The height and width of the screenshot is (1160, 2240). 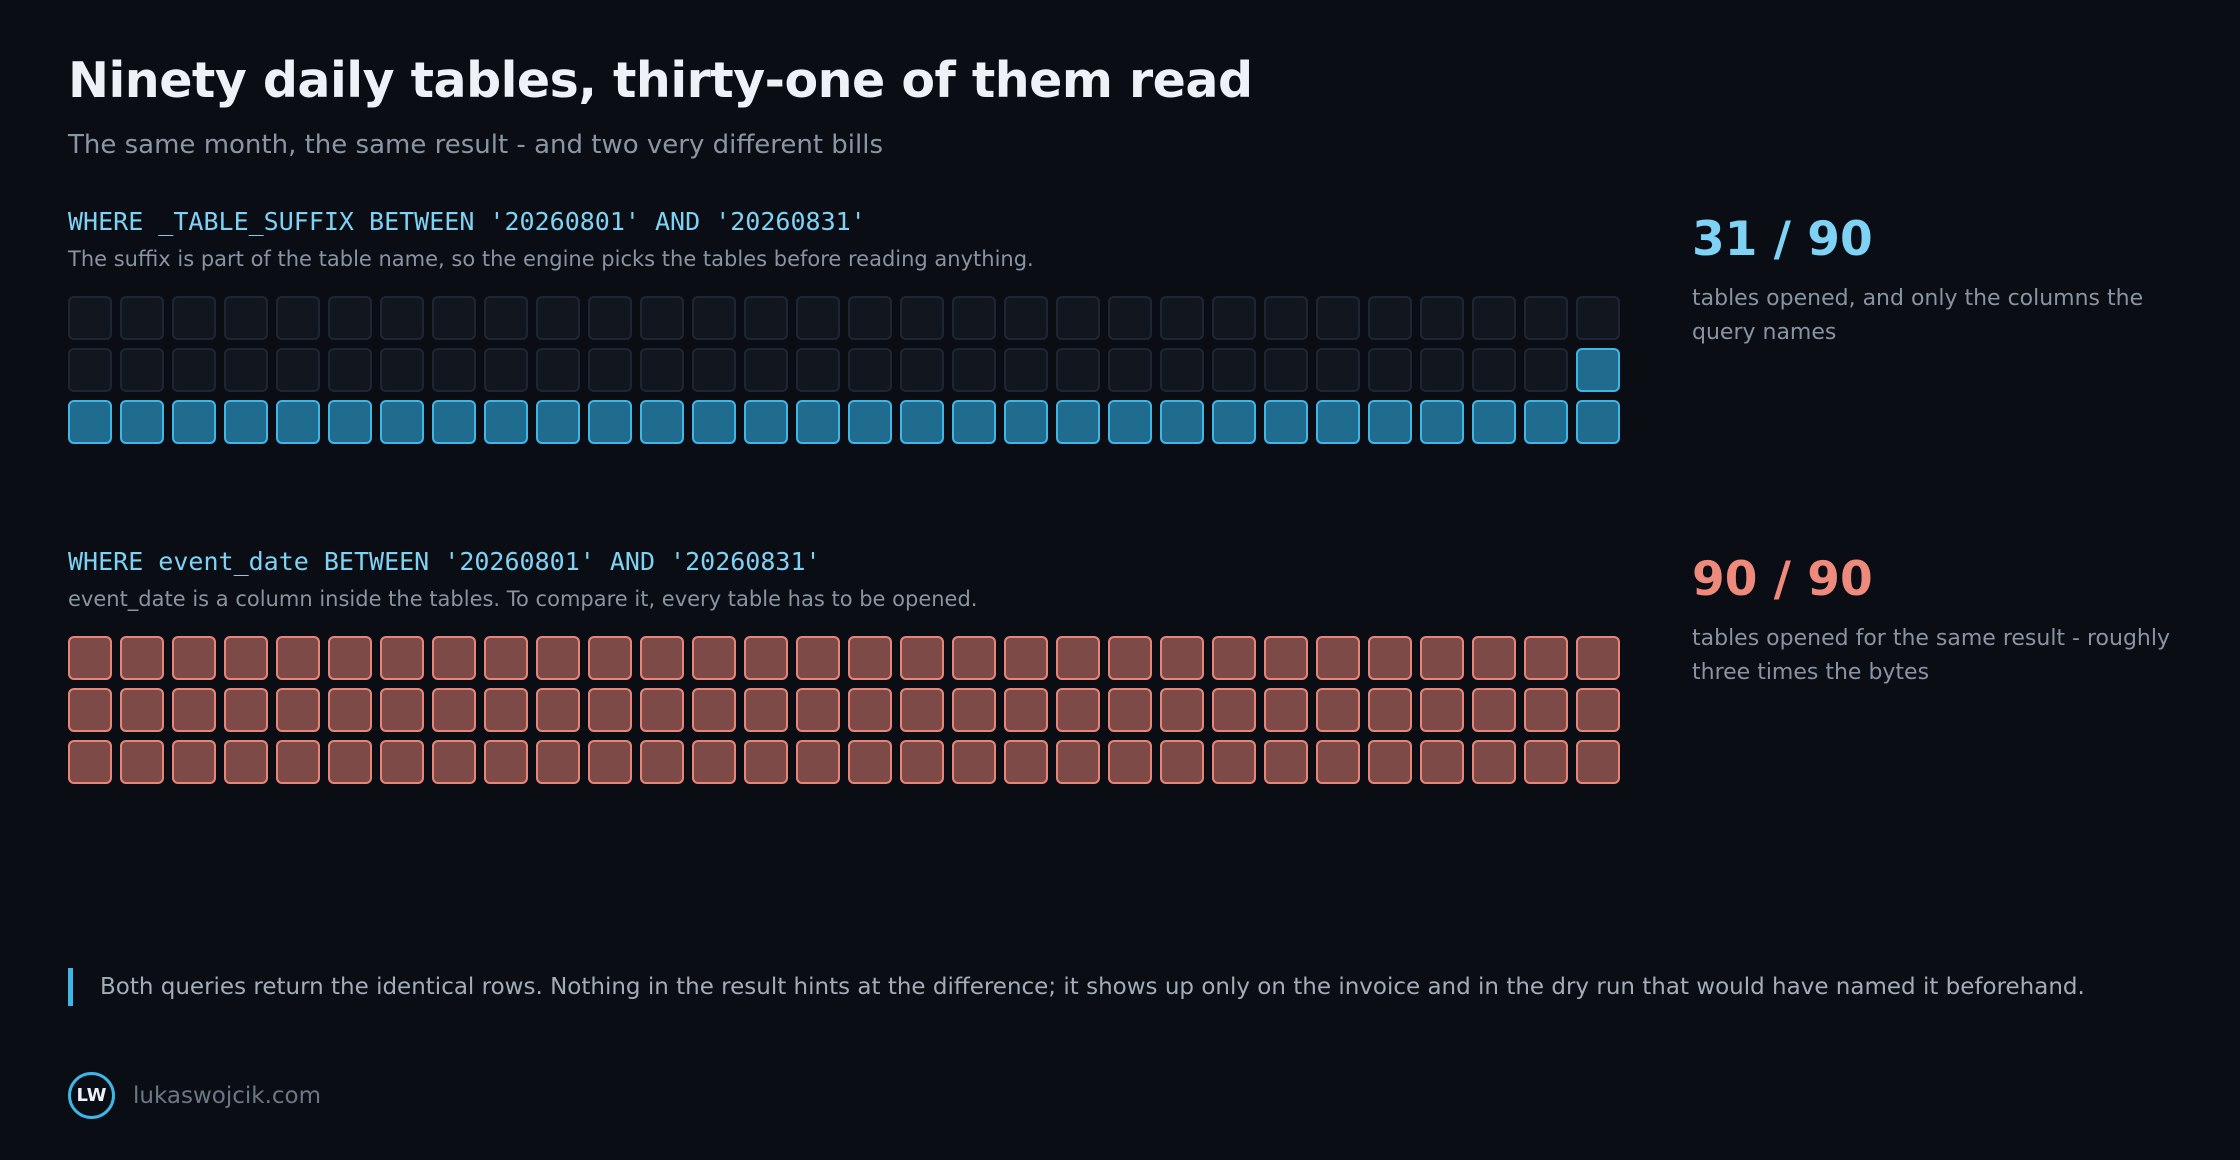 I want to click on brand: LW lukaswojcik.com, so click(x=194, y=1095).